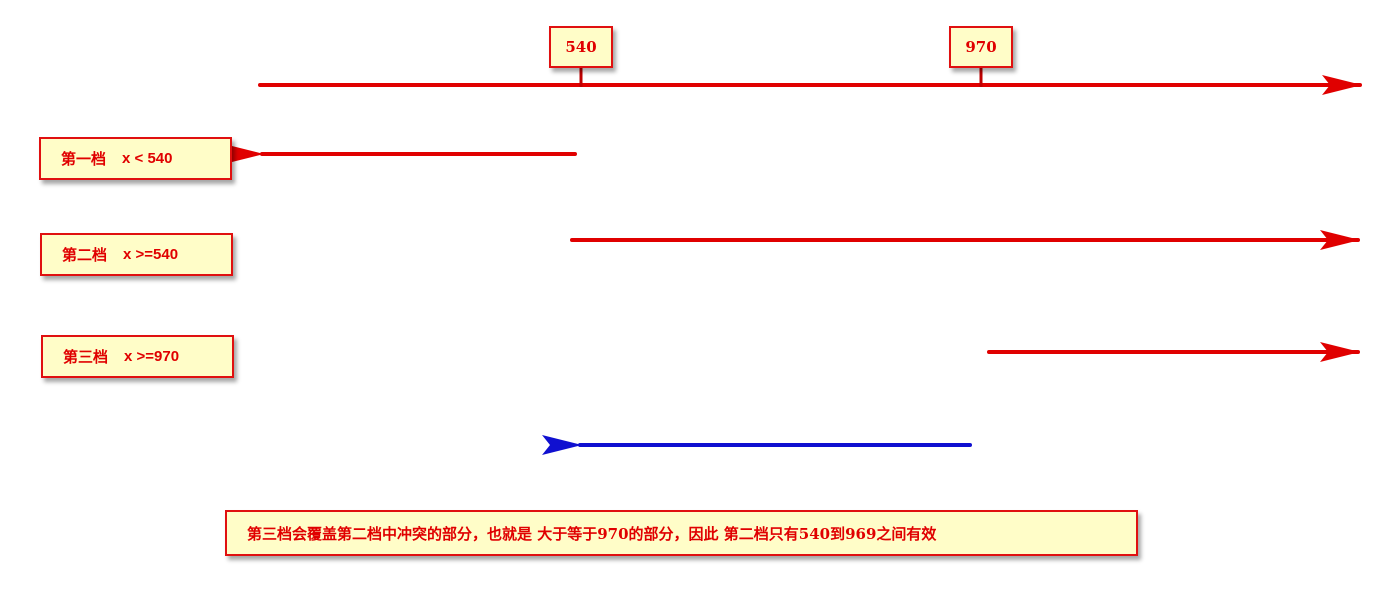  I want to click on tier2-box: 第二档 x >=540, so click(136, 254).